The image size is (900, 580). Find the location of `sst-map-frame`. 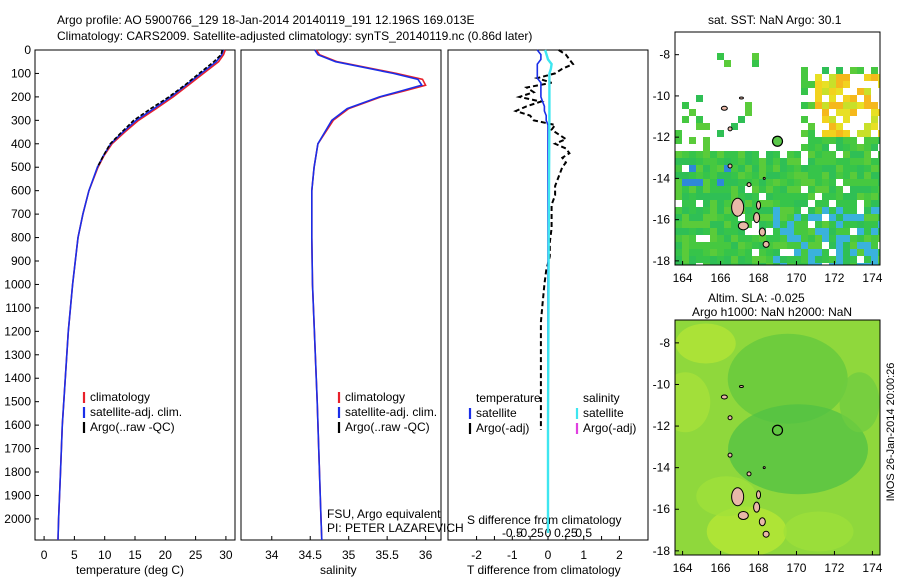

sst-map-frame is located at coordinates (777, 148).